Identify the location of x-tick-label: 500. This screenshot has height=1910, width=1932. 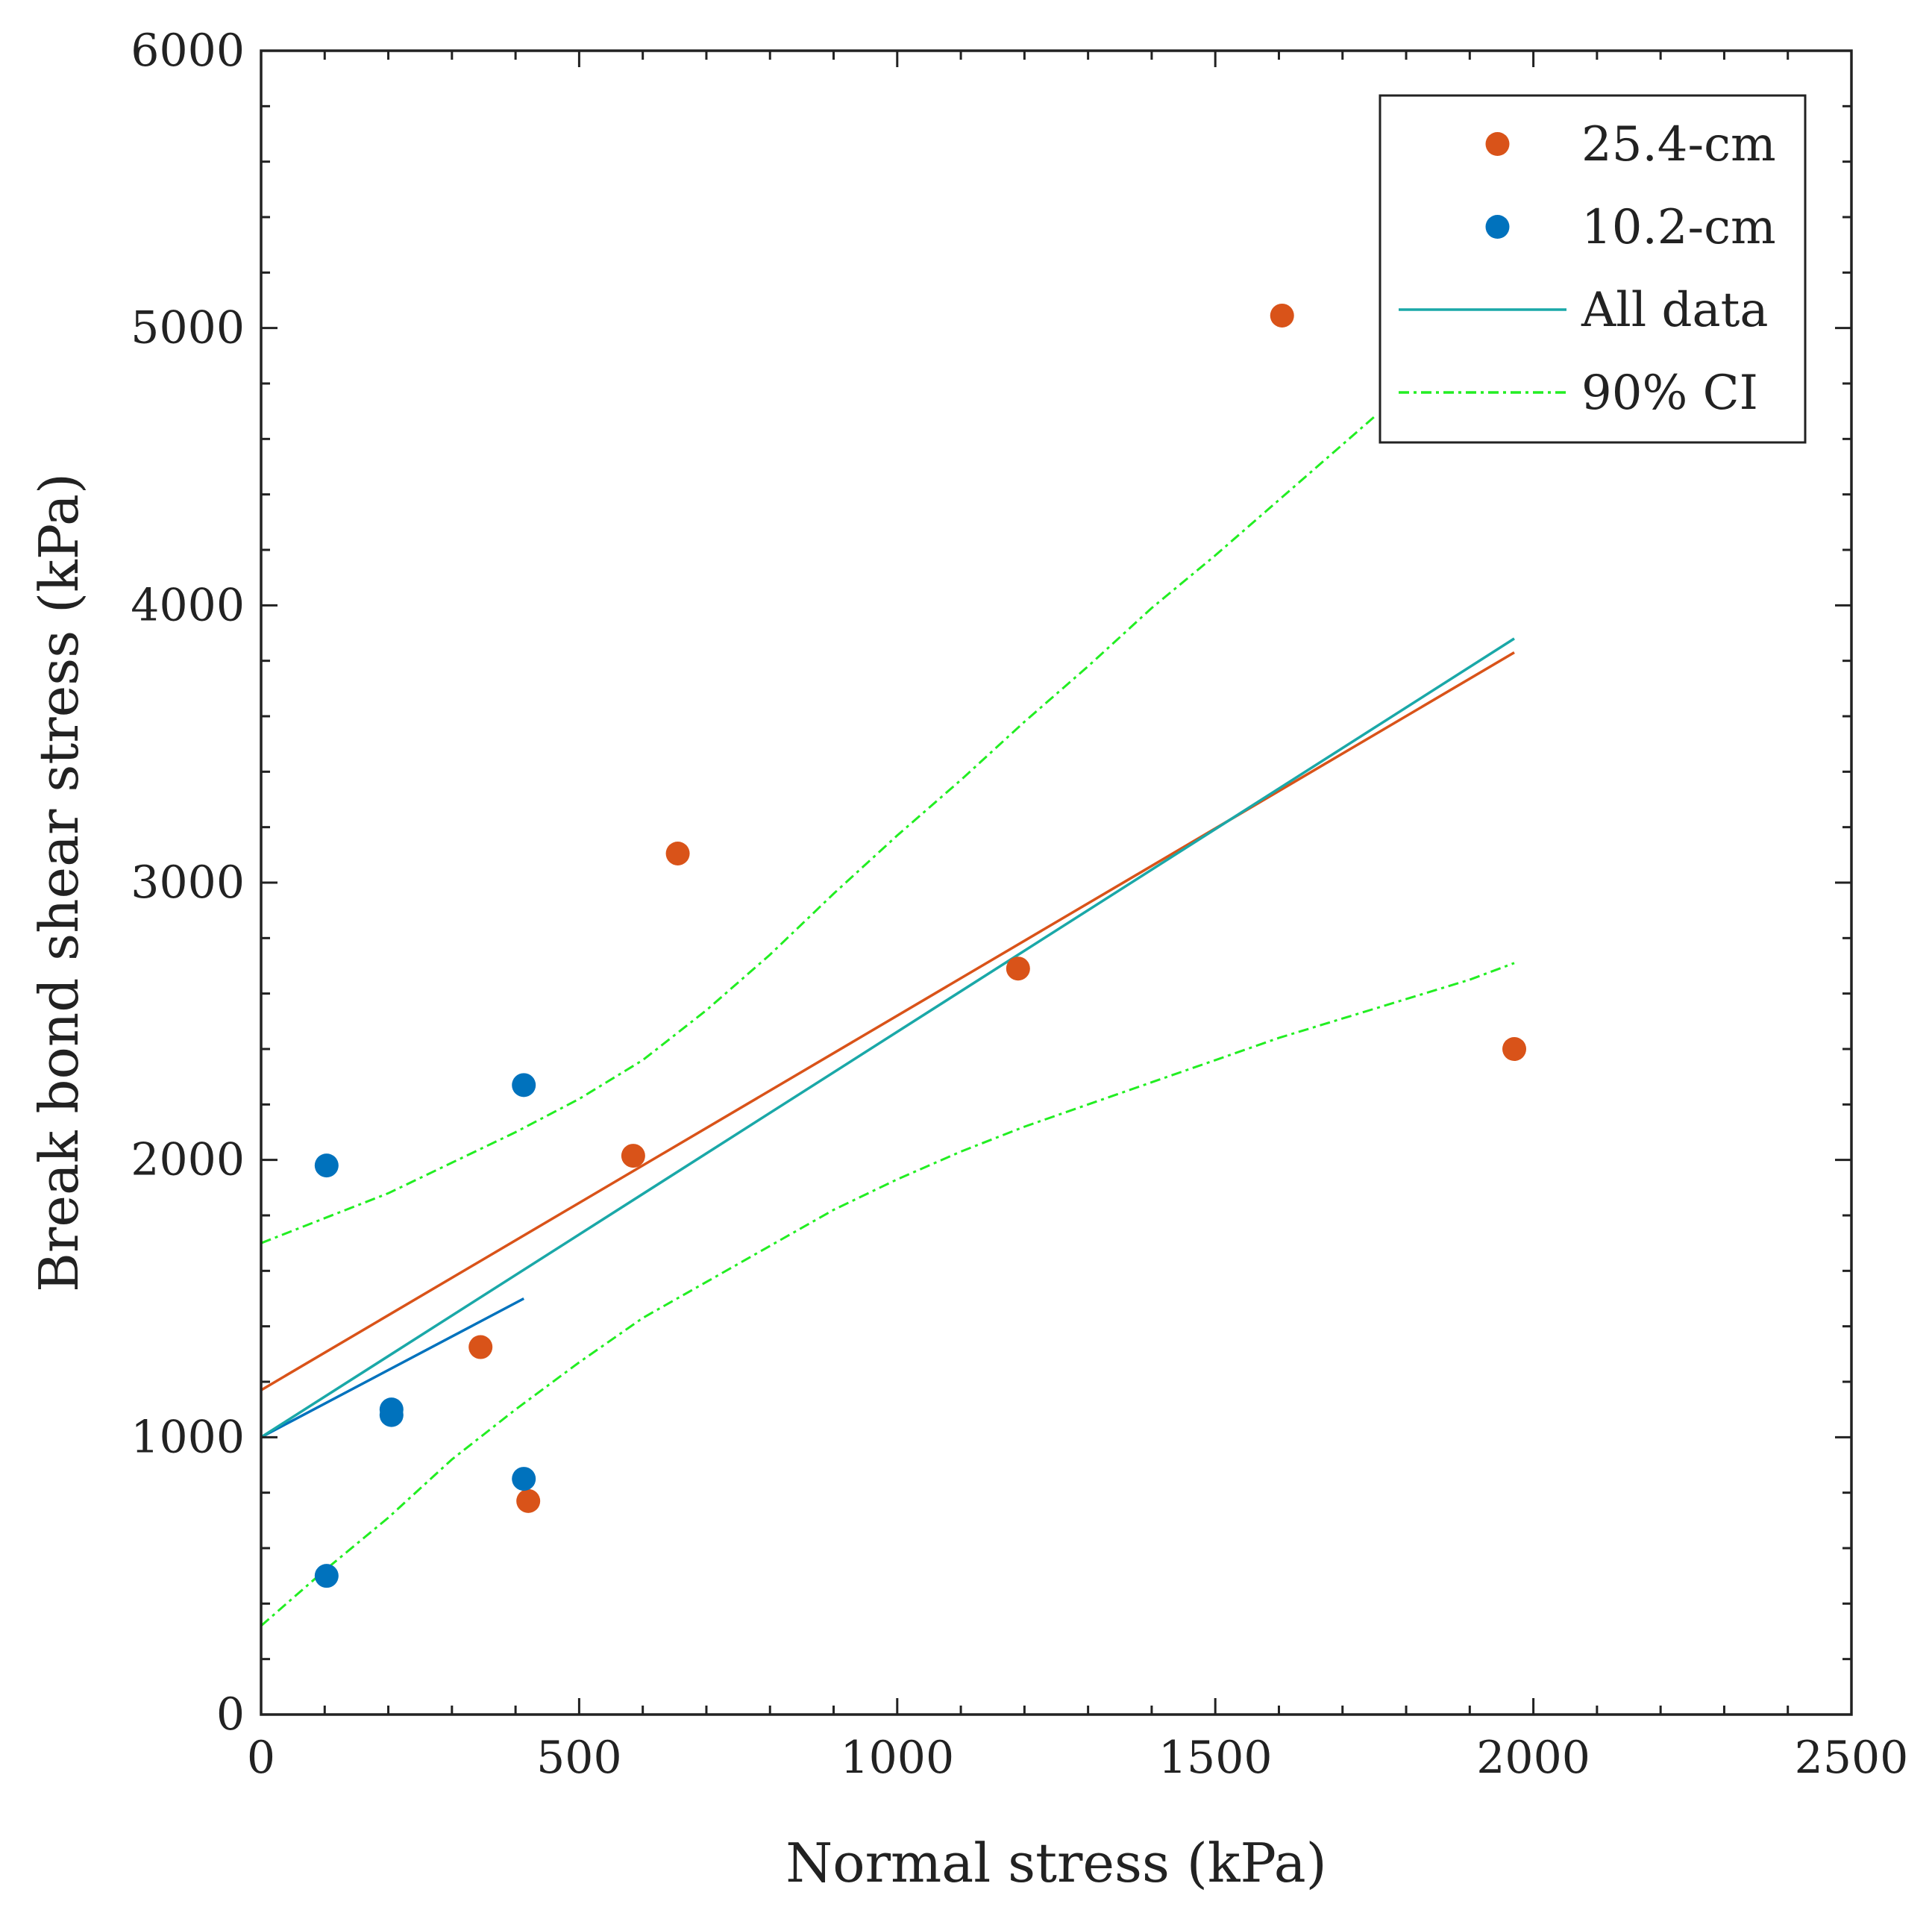
(579, 1758).